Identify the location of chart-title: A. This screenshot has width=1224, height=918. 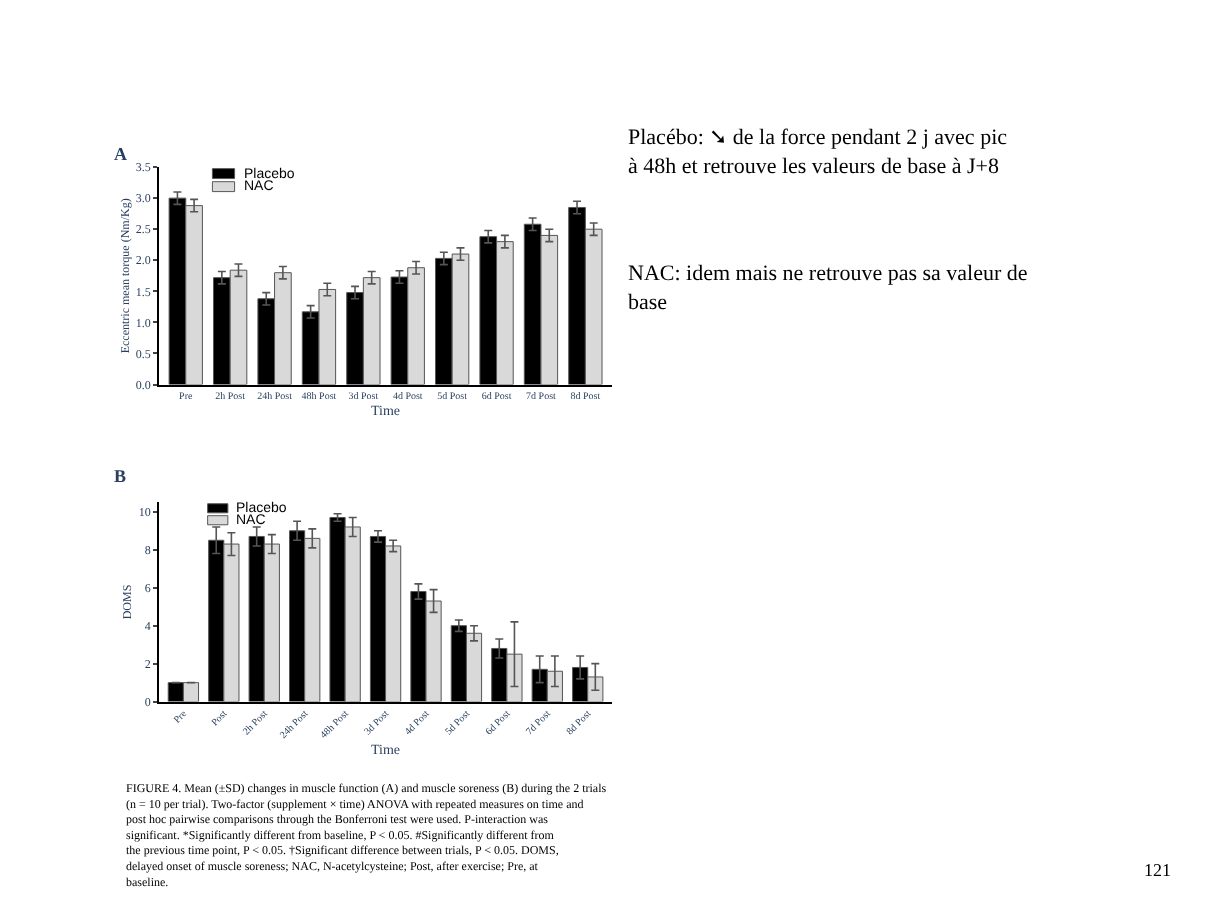
(121, 154).